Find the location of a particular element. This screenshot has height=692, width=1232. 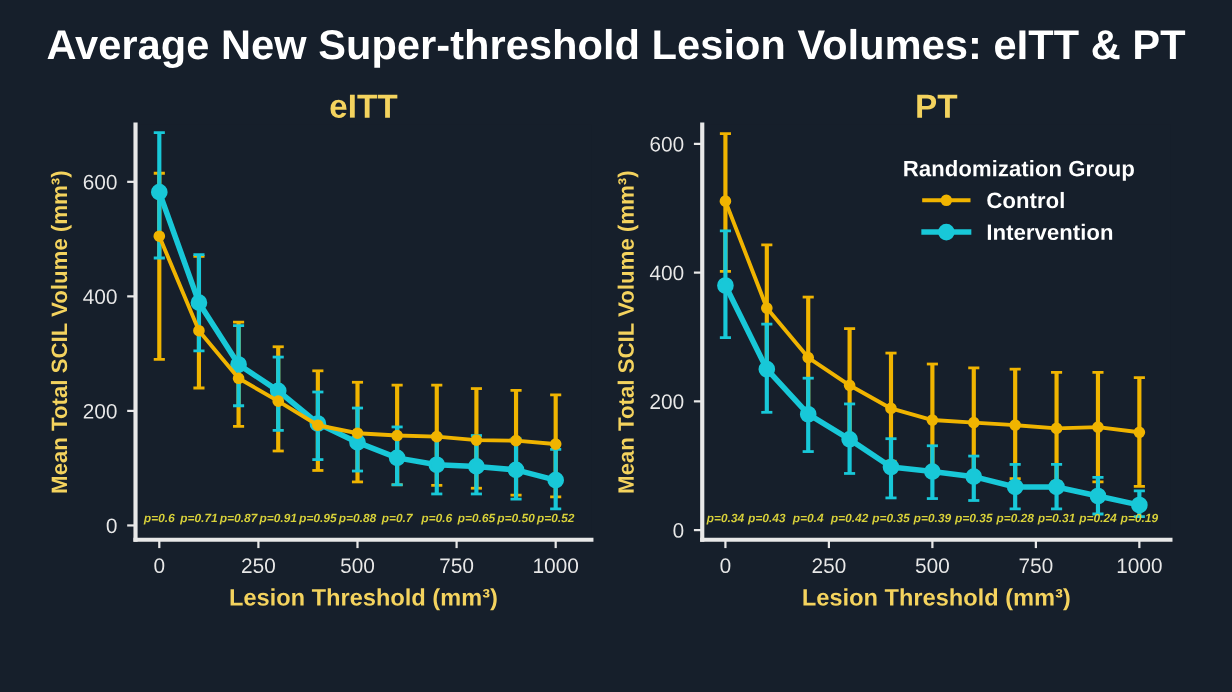

chart-title: eITT is located at coordinates (364, 106).